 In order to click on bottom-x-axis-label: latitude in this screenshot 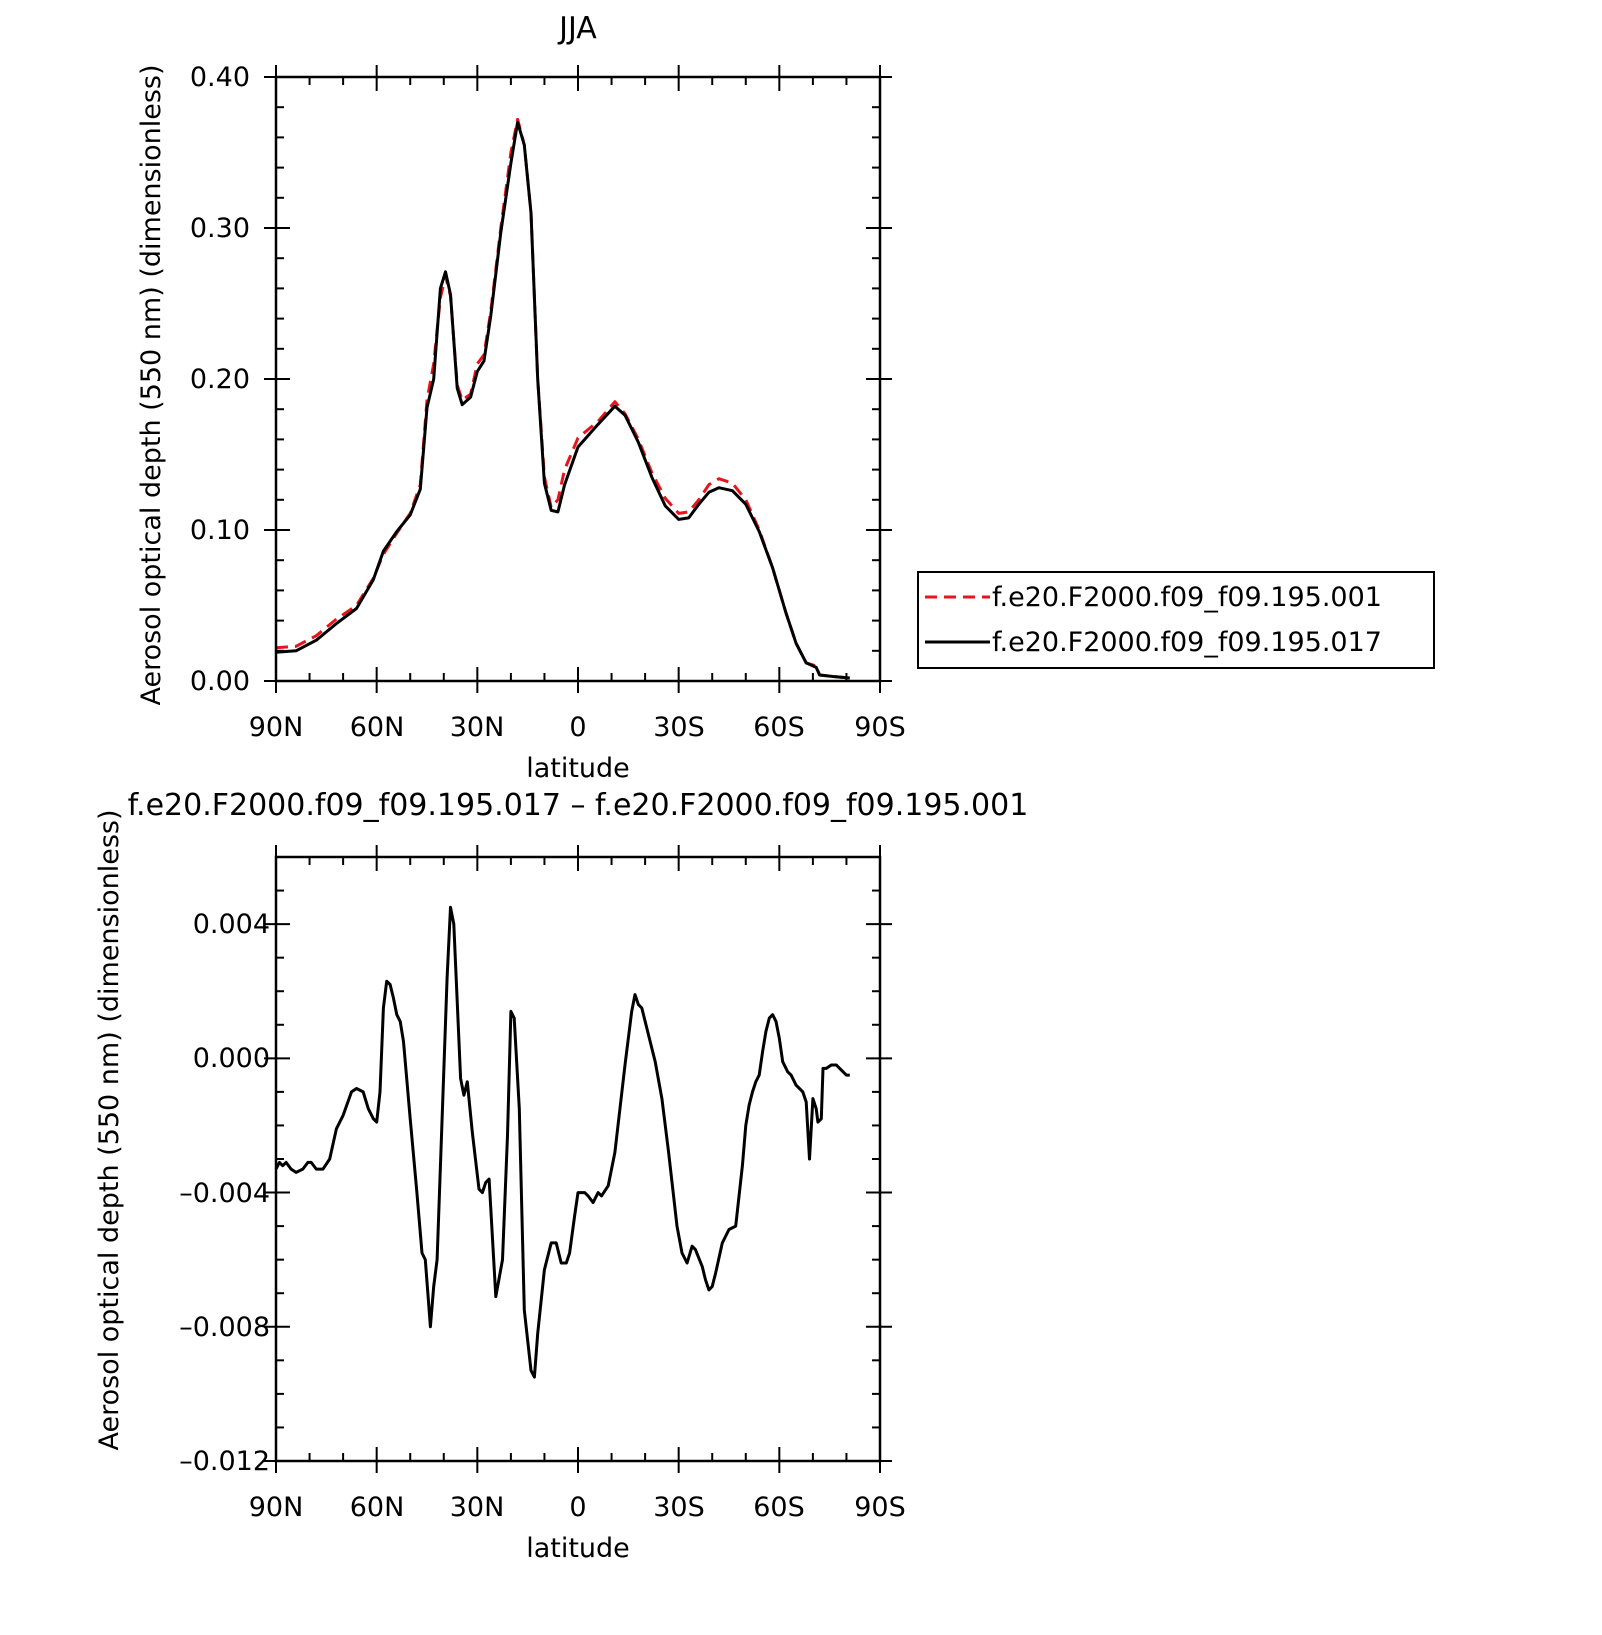, I will do `click(578, 1548)`.